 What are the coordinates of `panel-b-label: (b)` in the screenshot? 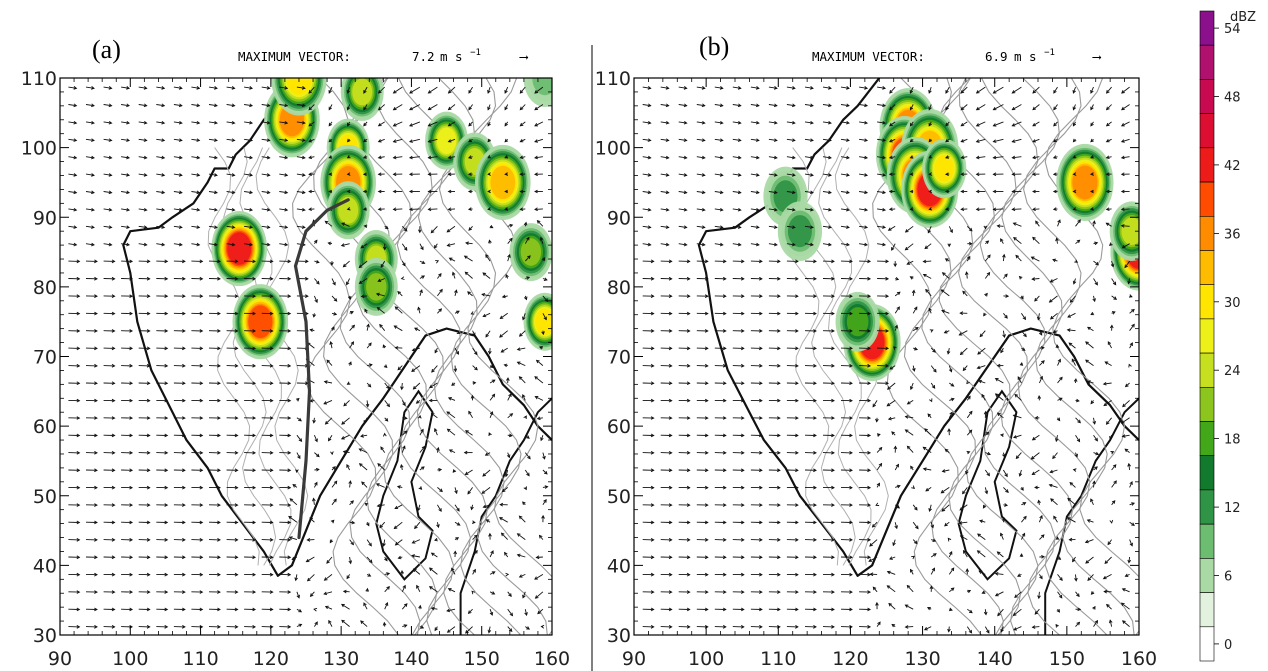 It's located at (714, 46).